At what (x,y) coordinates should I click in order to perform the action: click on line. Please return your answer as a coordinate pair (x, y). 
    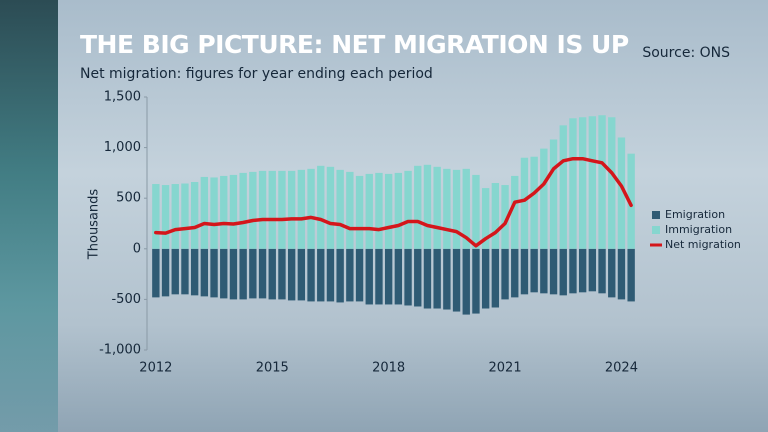
    Looking at the image, I should click on (393, 202).